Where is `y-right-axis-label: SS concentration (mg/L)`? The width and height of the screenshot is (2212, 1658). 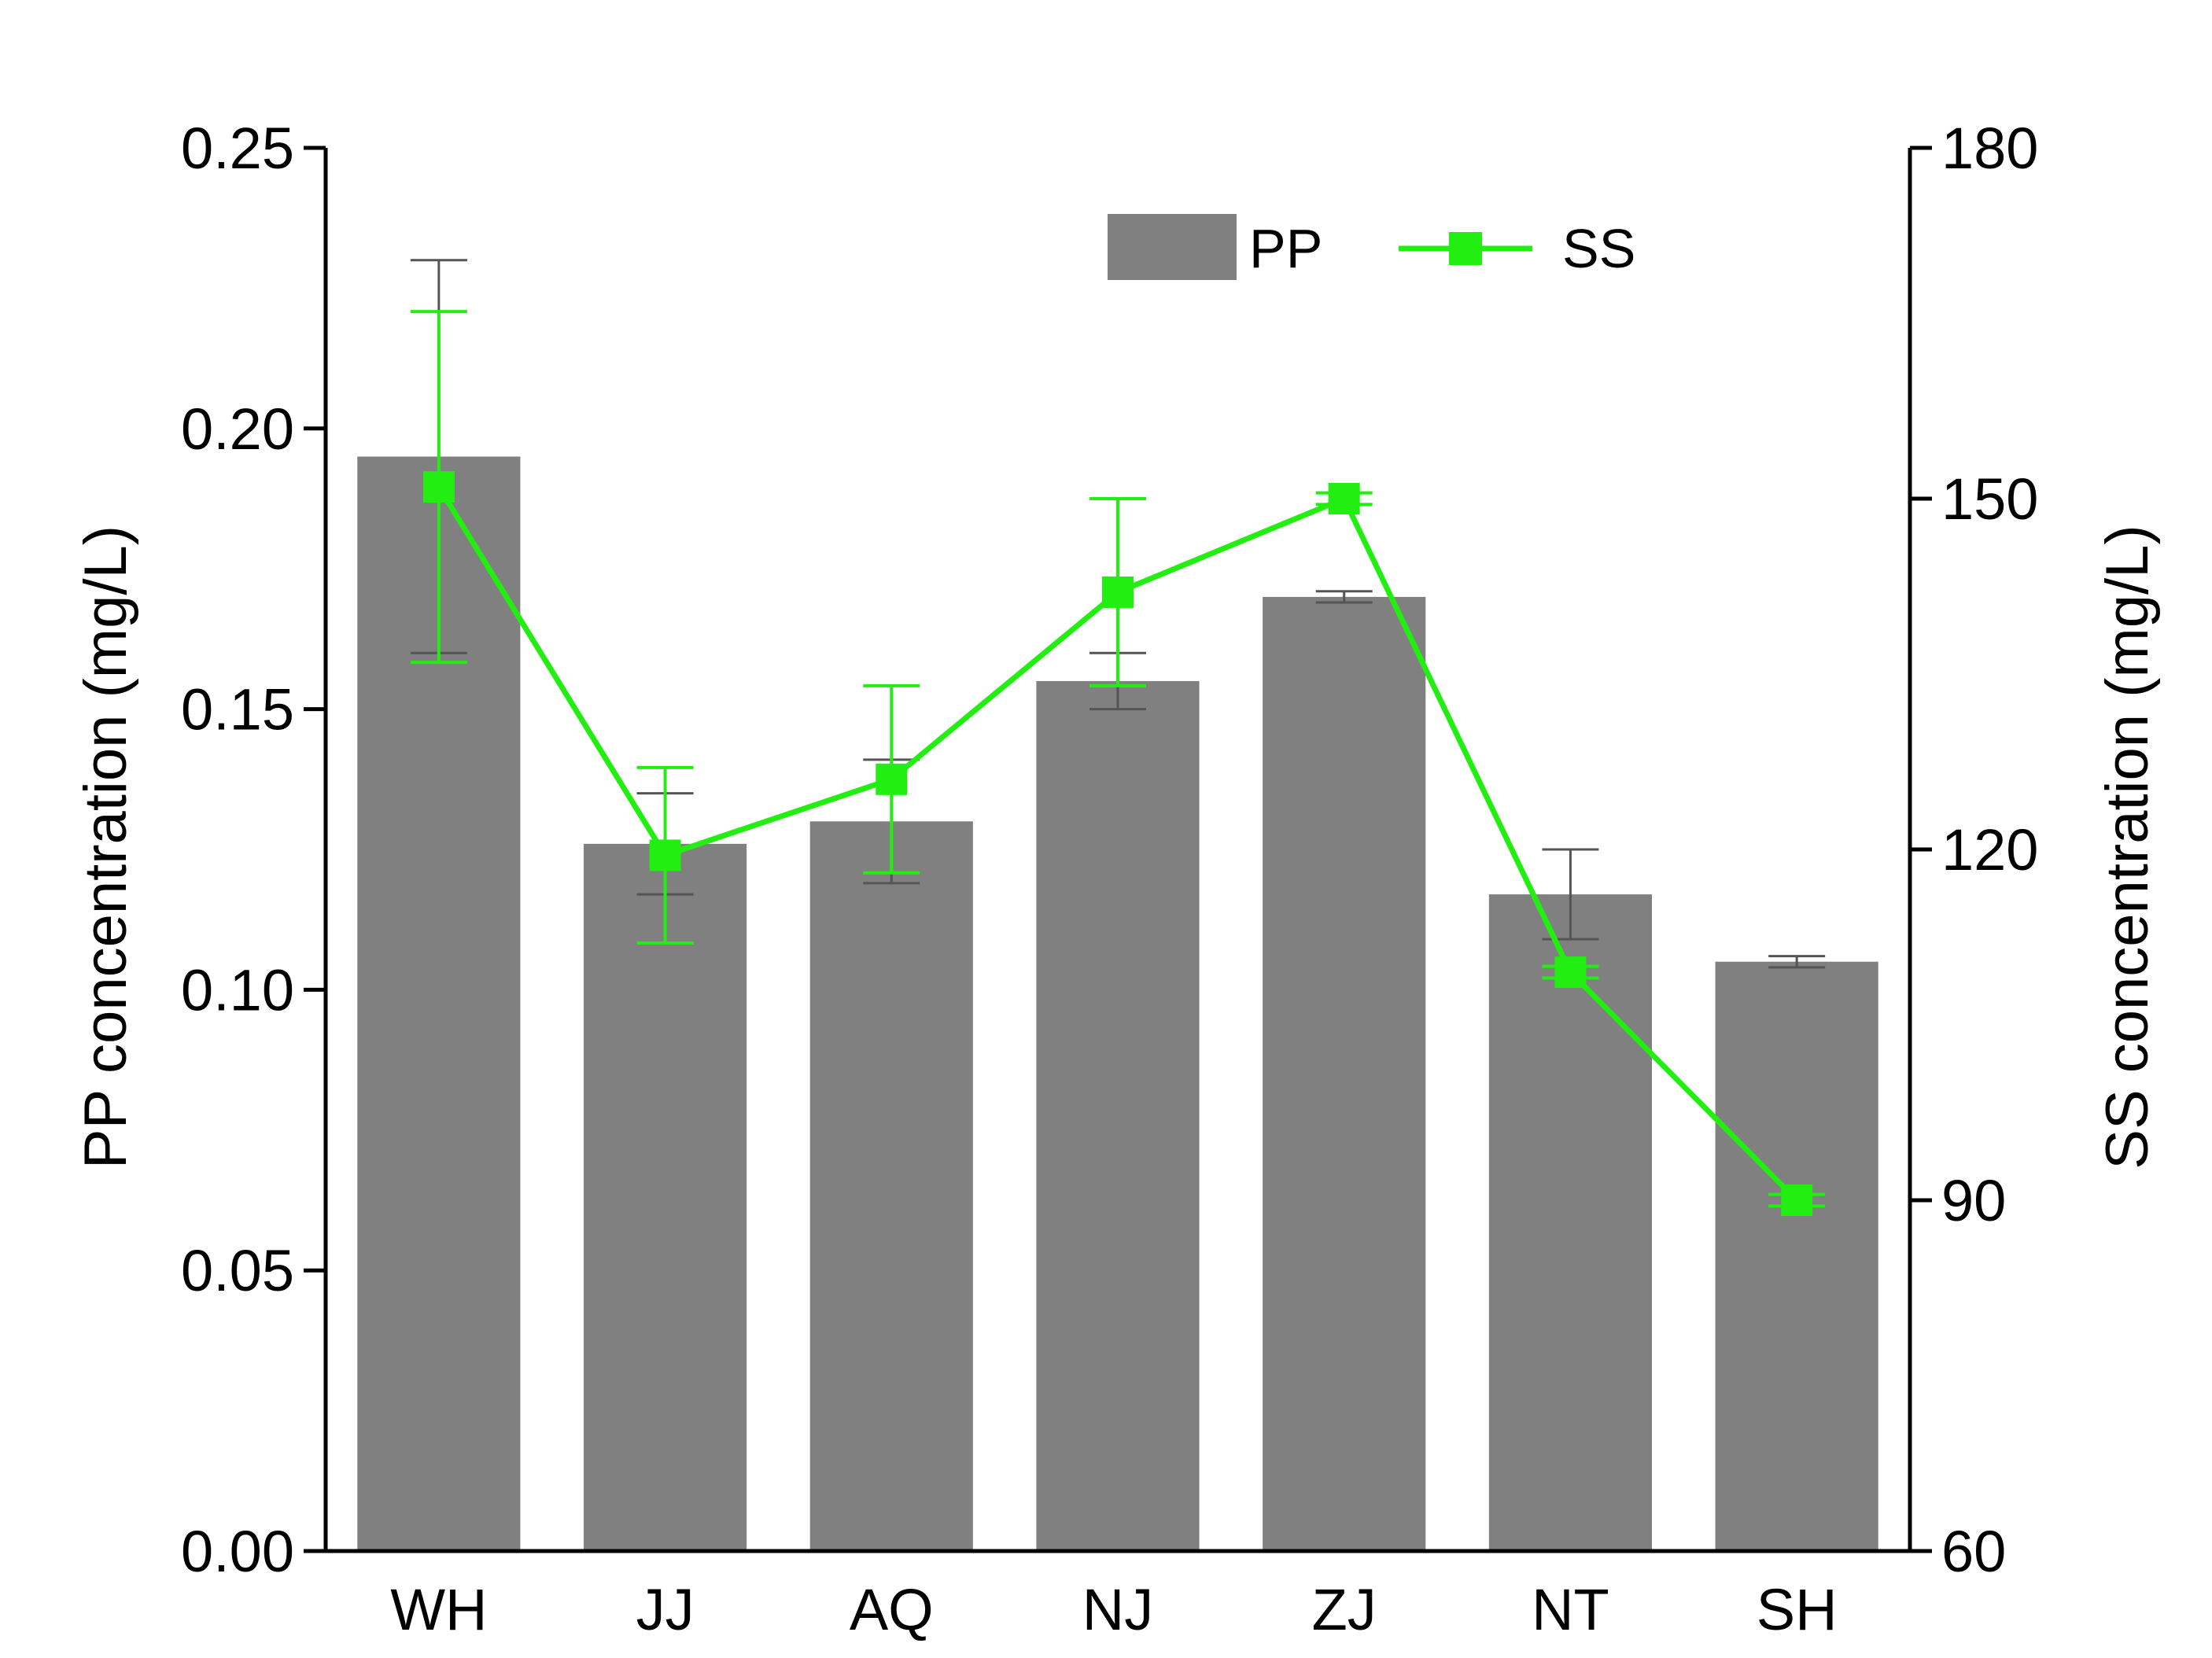
y-right-axis-label: SS concentration (mg/L) is located at coordinates (2127, 847).